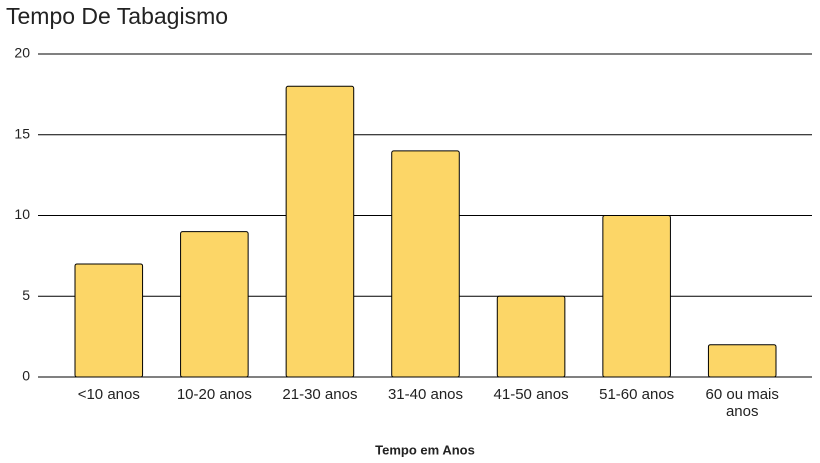  Describe the element at coordinates (108, 394) in the screenshot. I see `x-tick-label: <10 anos` at that location.